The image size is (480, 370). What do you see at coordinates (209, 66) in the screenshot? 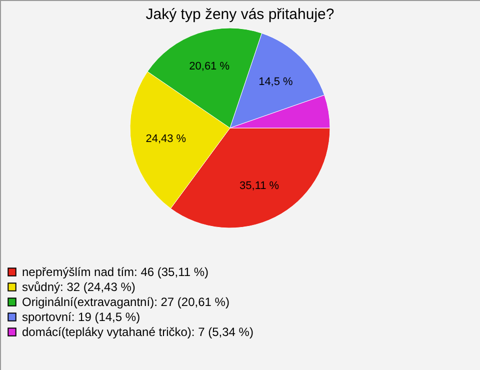
I see `data-label: 20,61 %` at bounding box center [209, 66].